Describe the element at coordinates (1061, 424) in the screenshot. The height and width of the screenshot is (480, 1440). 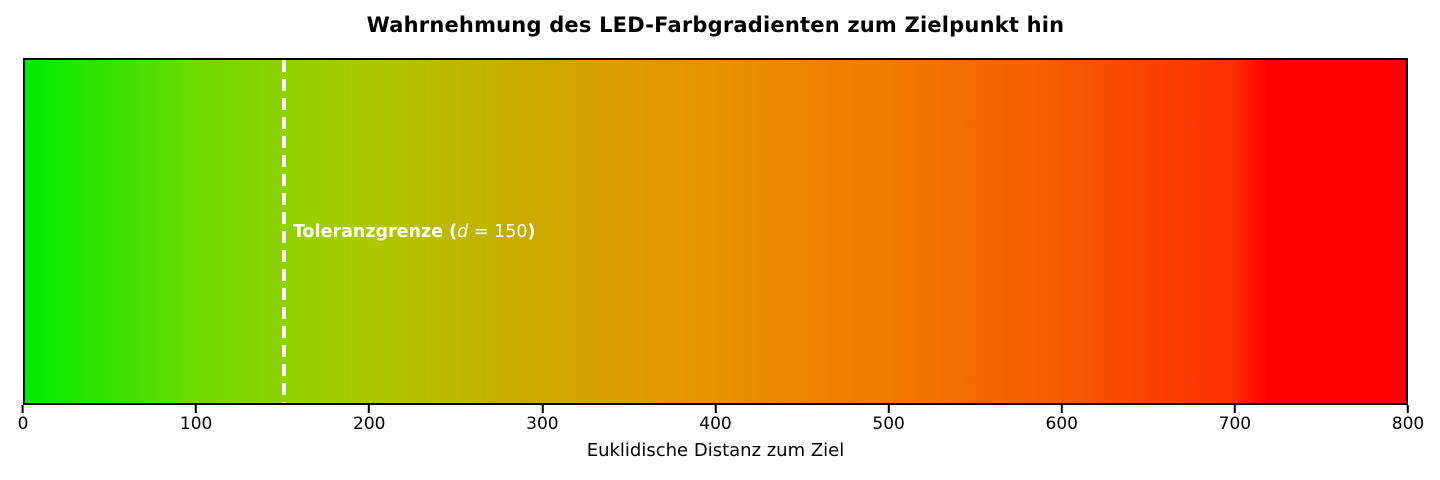
I see `x-tick-label: 600` at that location.